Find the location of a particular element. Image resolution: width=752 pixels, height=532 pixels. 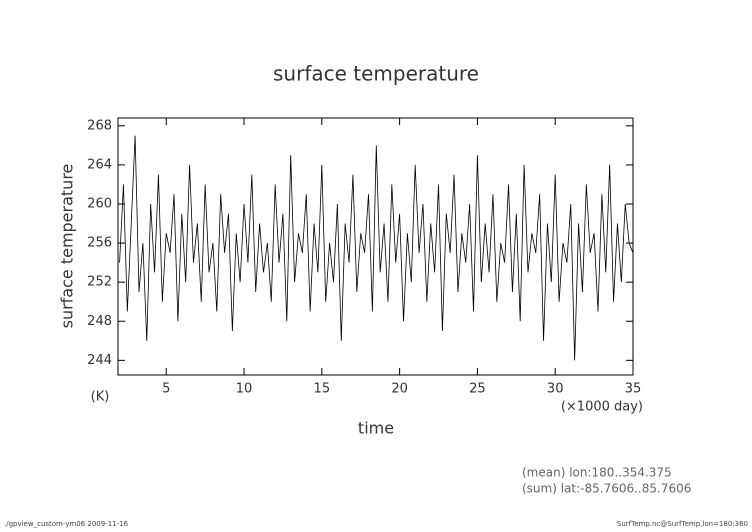

footer-left: ./gpview_custom-ym06 2009-11-16 is located at coordinates (66, 524).